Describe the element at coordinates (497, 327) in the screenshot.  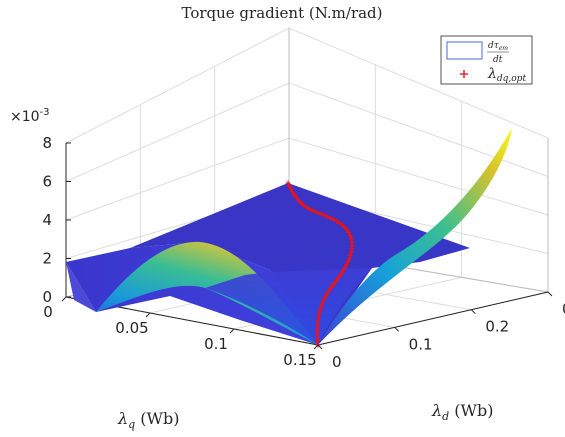
I see `y-tick-label: 0.2` at that location.